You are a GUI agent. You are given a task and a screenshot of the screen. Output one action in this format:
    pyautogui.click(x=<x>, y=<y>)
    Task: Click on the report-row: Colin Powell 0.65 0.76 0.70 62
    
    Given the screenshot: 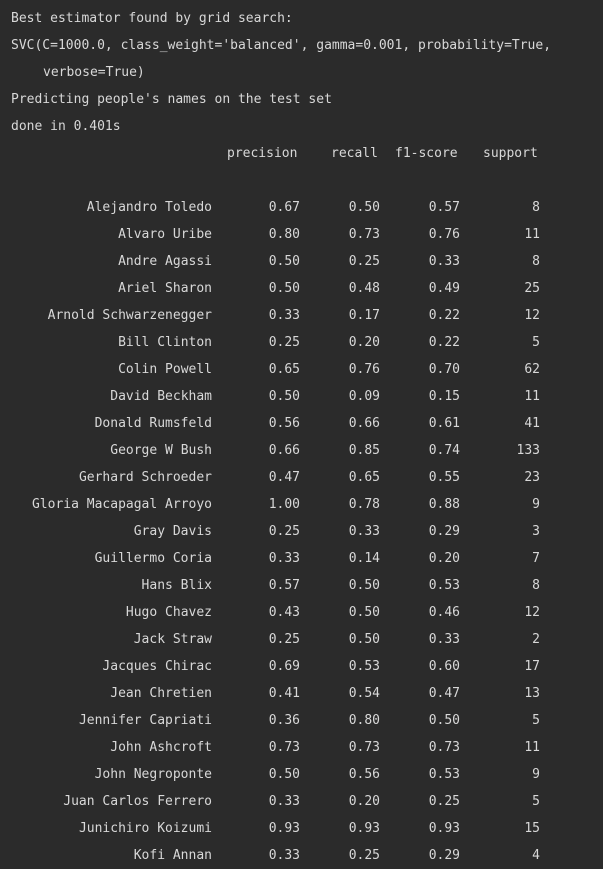 What is the action you would take?
    pyautogui.click(x=301, y=369)
    